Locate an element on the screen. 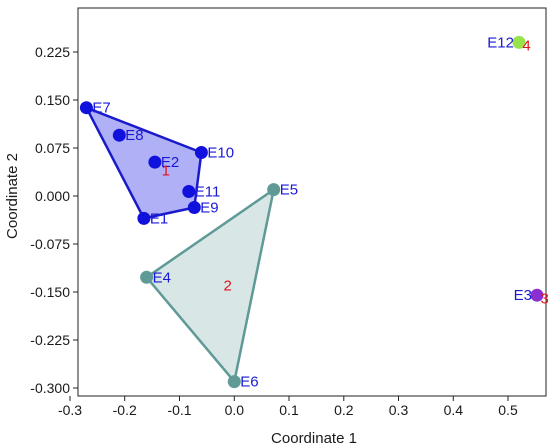 The height and width of the screenshot is (448, 552). point-label-e6: E6 is located at coordinates (249, 382).